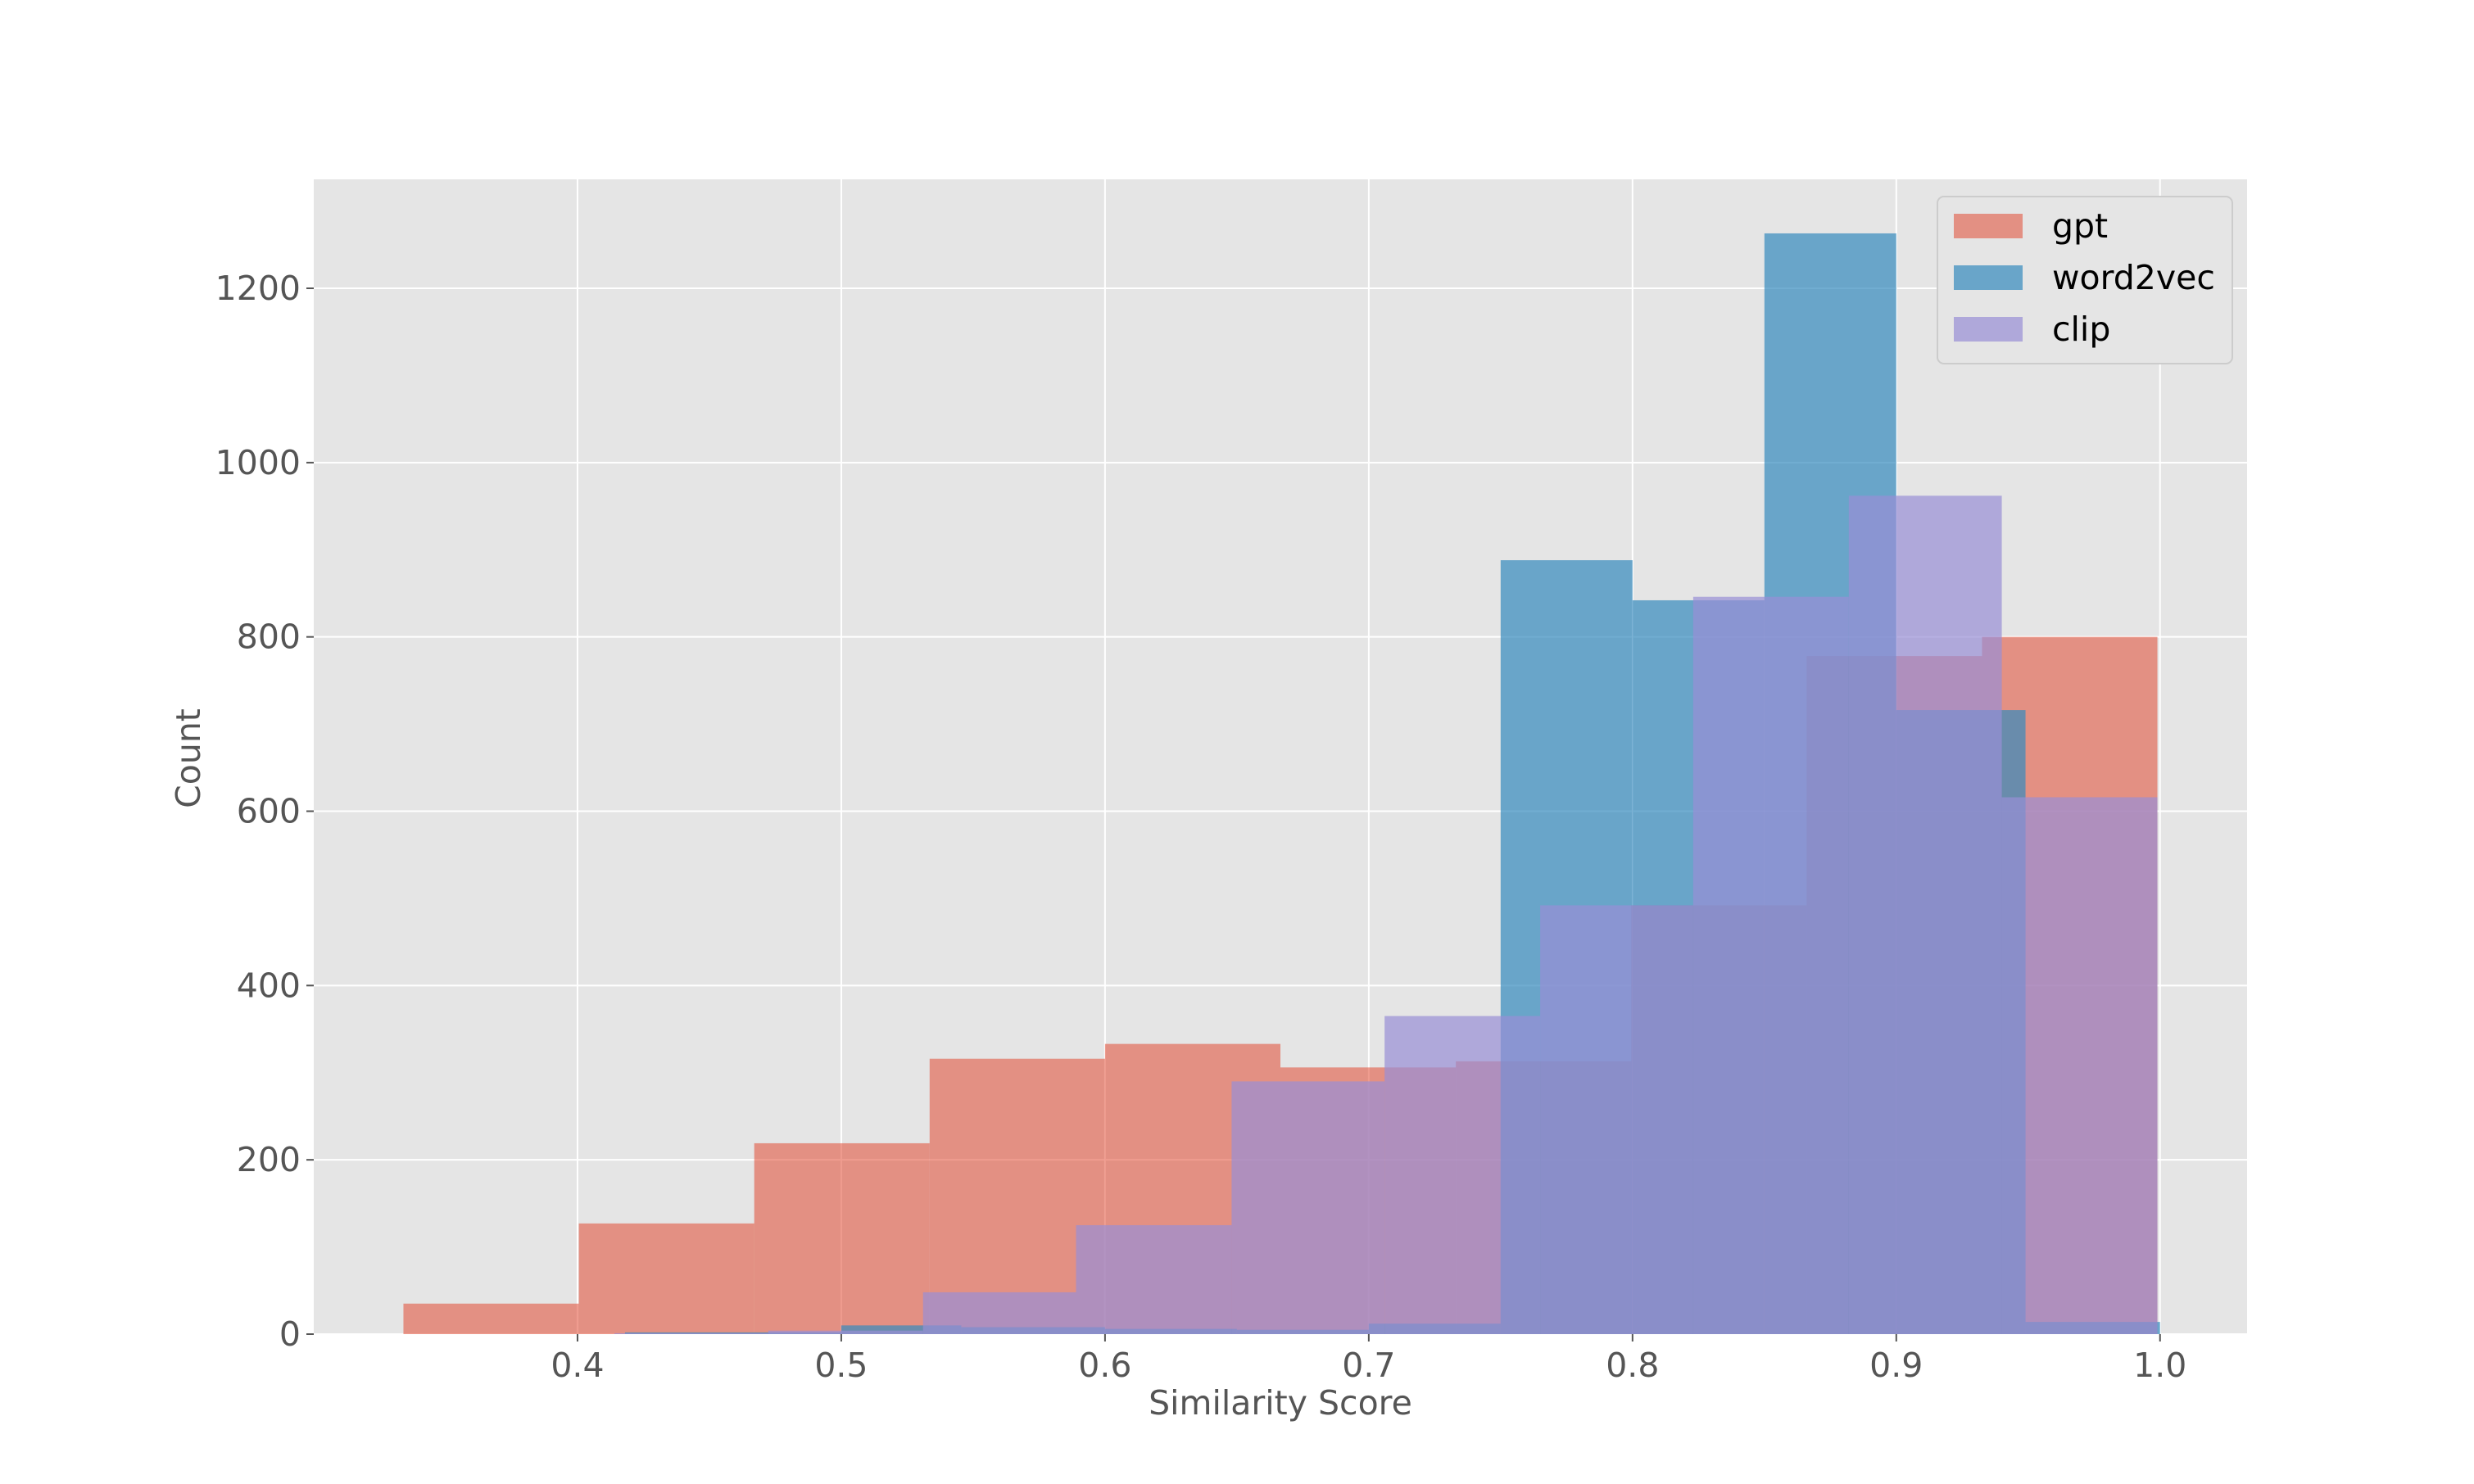 The image size is (2474, 1484). What do you see at coordinates (269, 637) in the screenshot?
I see `y-tick-label: 800` at bounding box center [269, 637].